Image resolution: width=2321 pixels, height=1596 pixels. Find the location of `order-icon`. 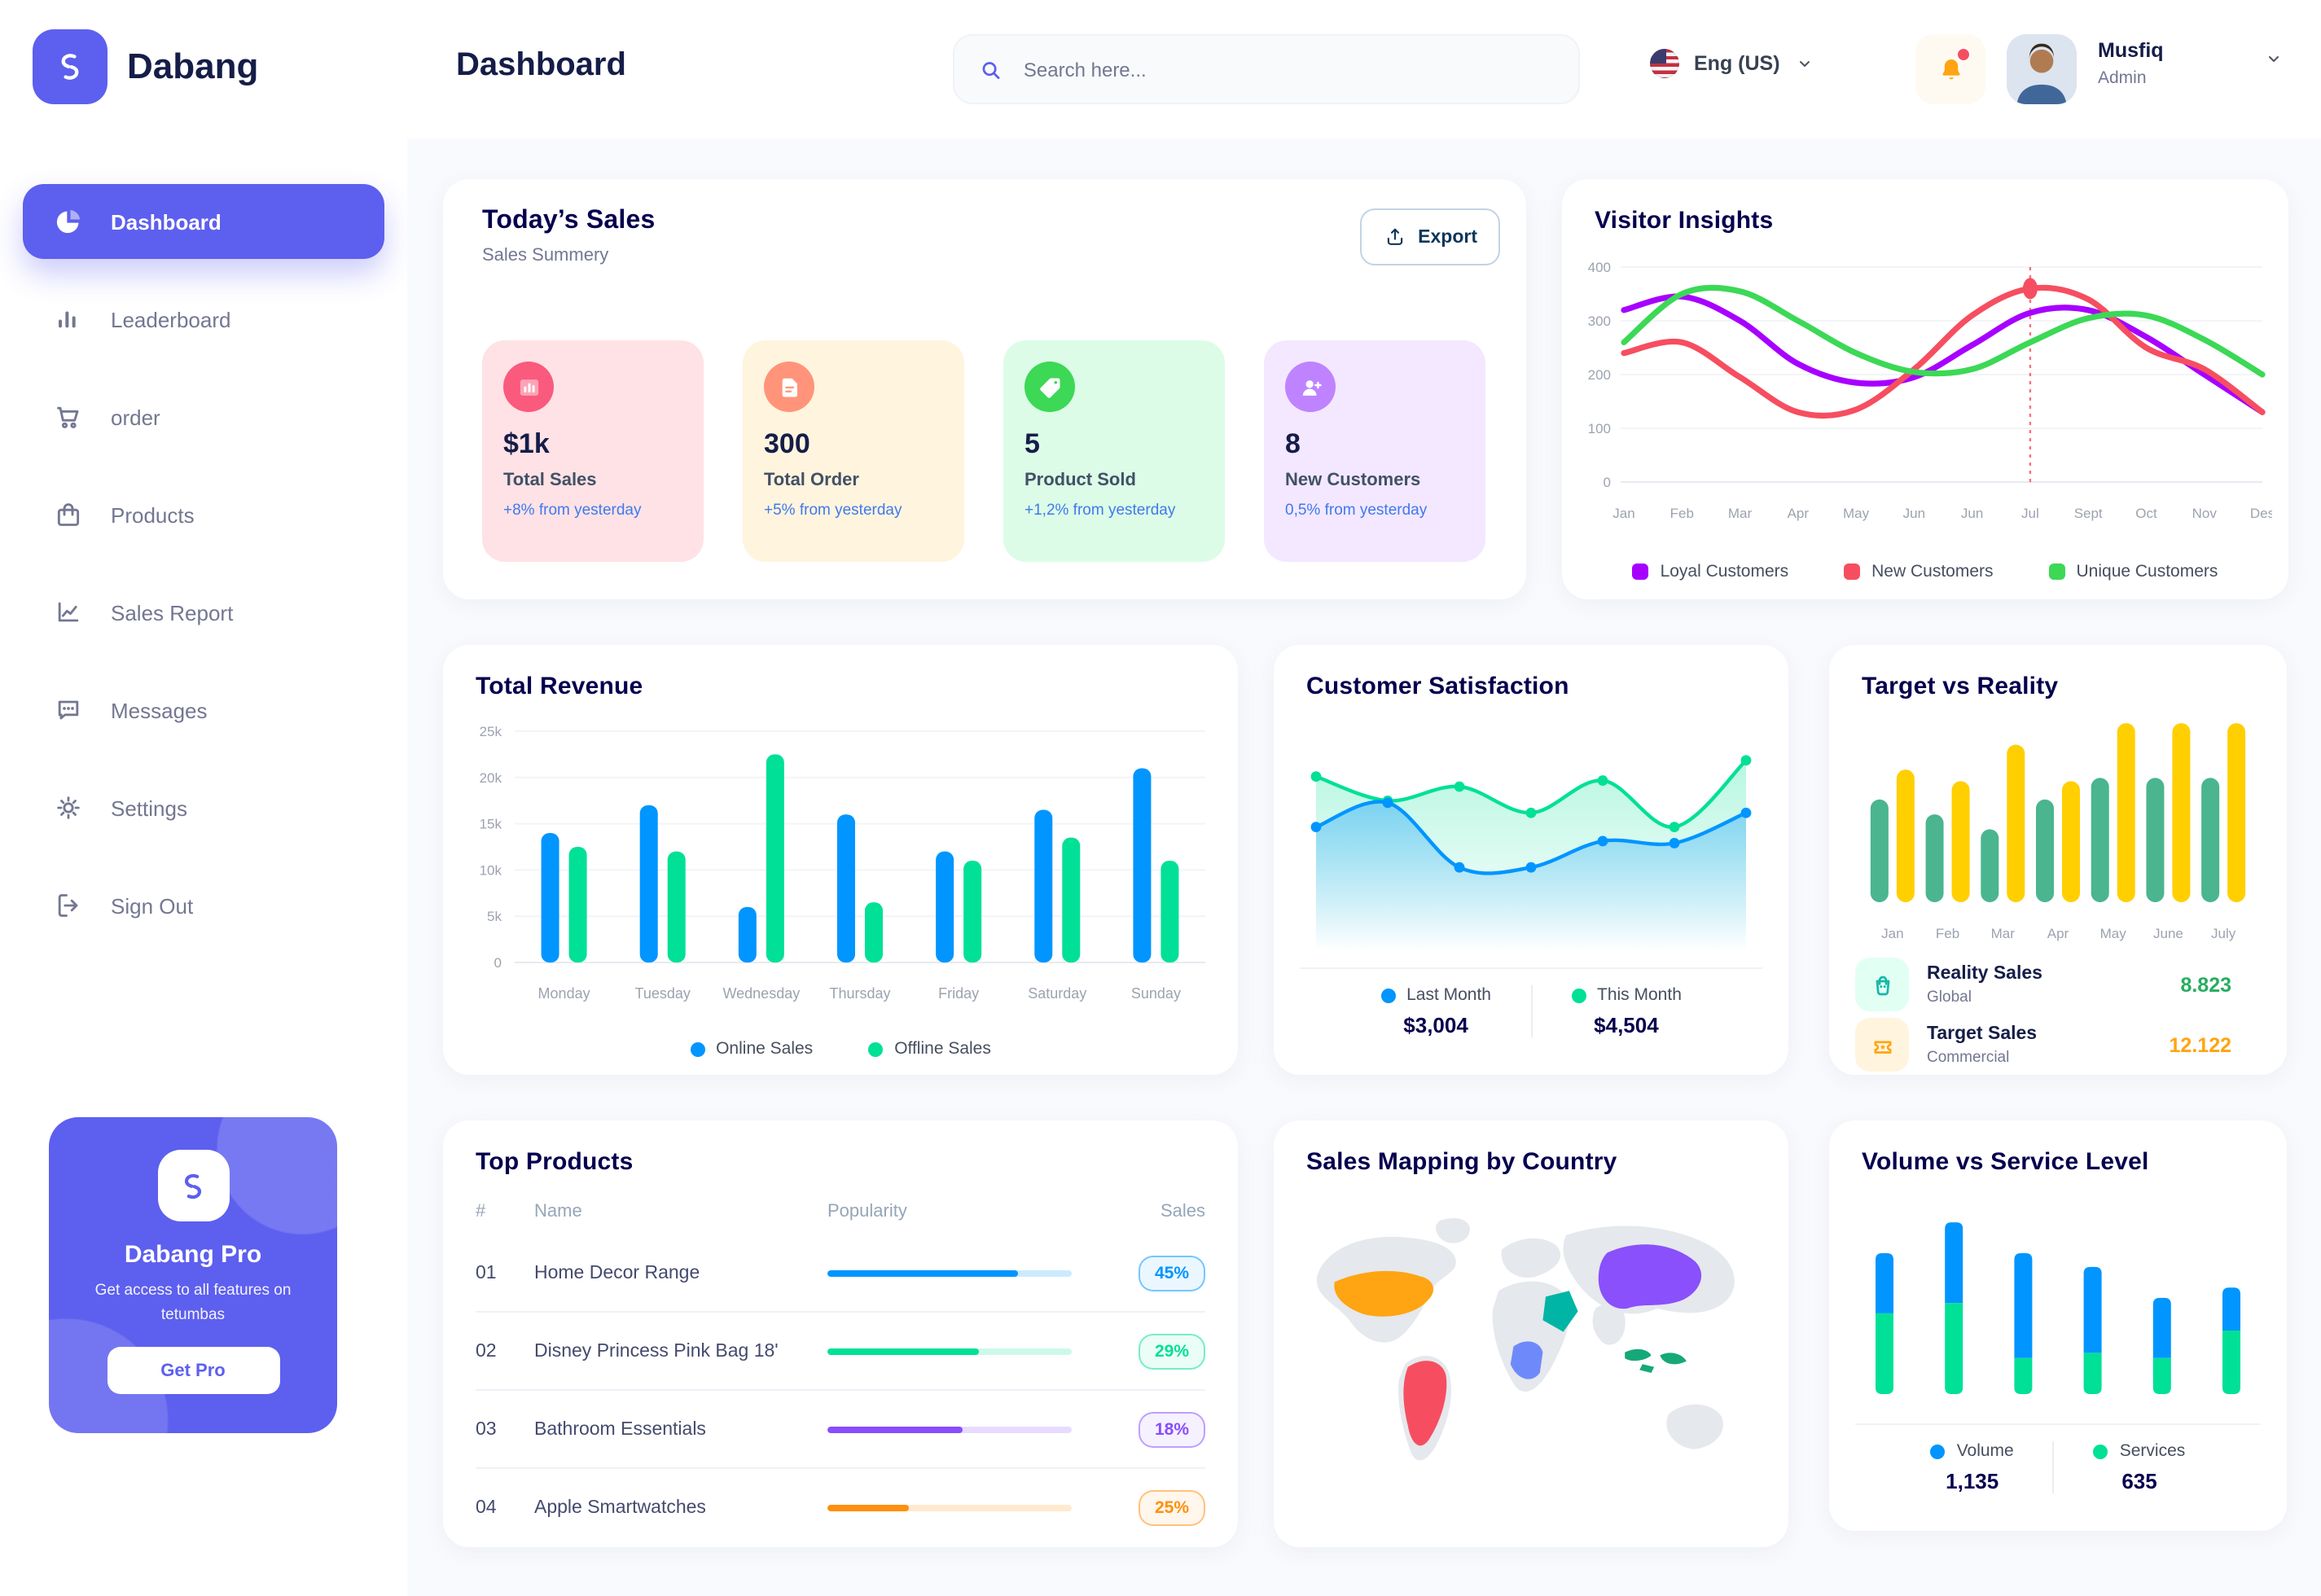

order-icon is located at coordinates (789, 387).